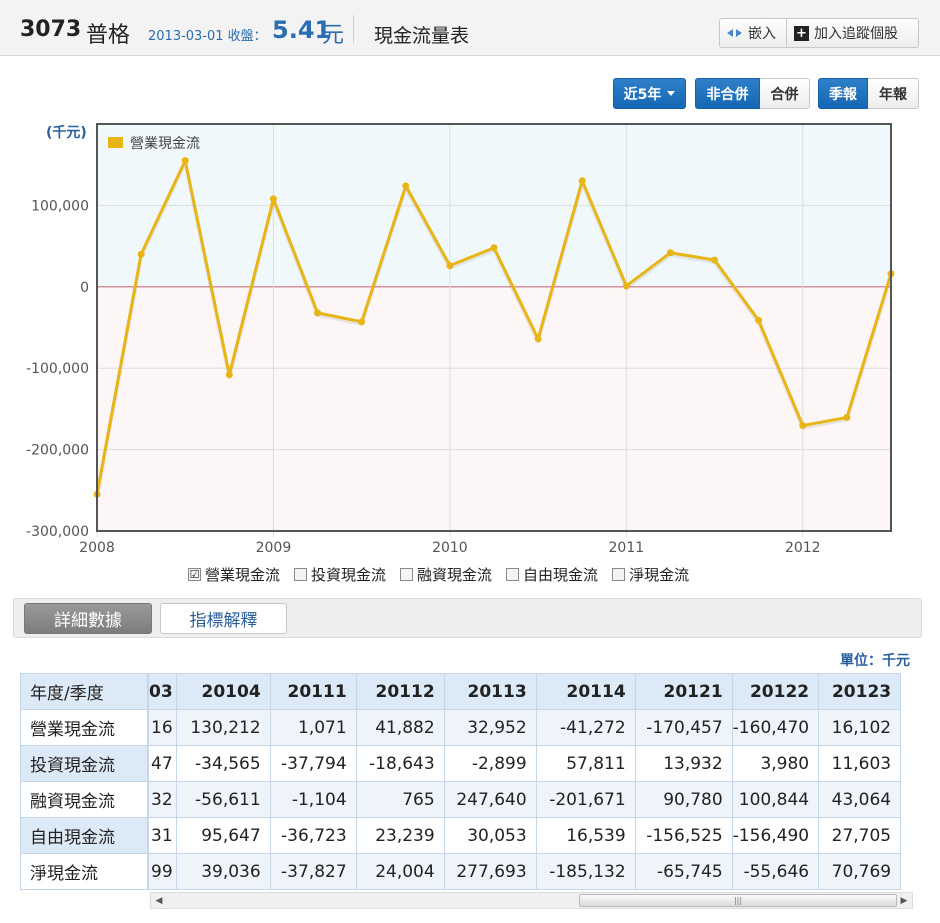  What do you see at coordinates (60, 206) in the screenshot?
I see `y-tick-label: 100,000` at bounding box center [60, 206].